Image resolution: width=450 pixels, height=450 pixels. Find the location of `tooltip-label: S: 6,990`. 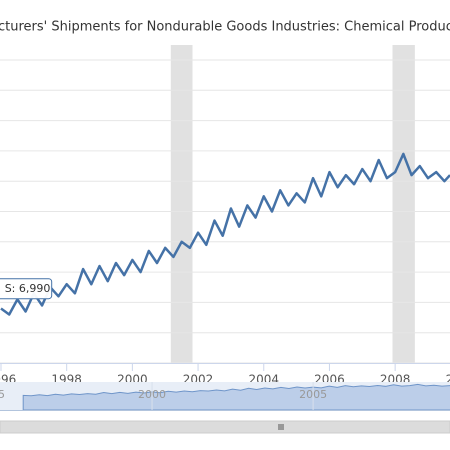

tooltip-label: S: 6,990 is located at coordinates (28, 288).